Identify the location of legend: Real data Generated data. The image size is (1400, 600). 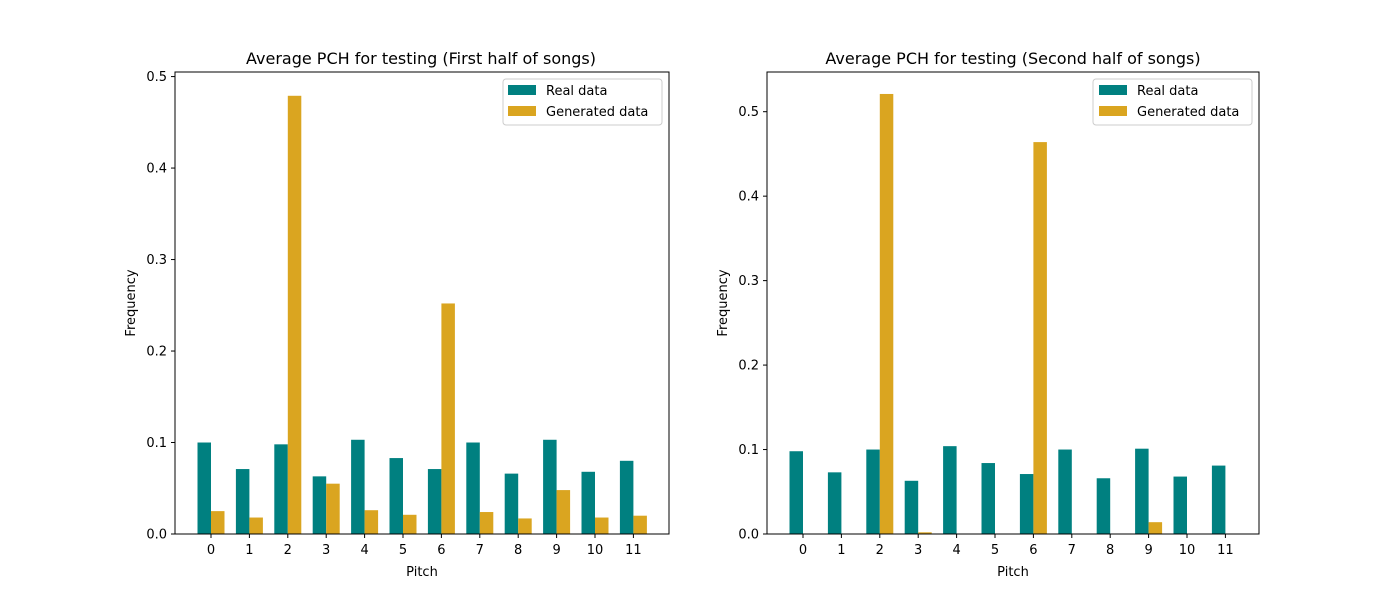
(1172, 102).